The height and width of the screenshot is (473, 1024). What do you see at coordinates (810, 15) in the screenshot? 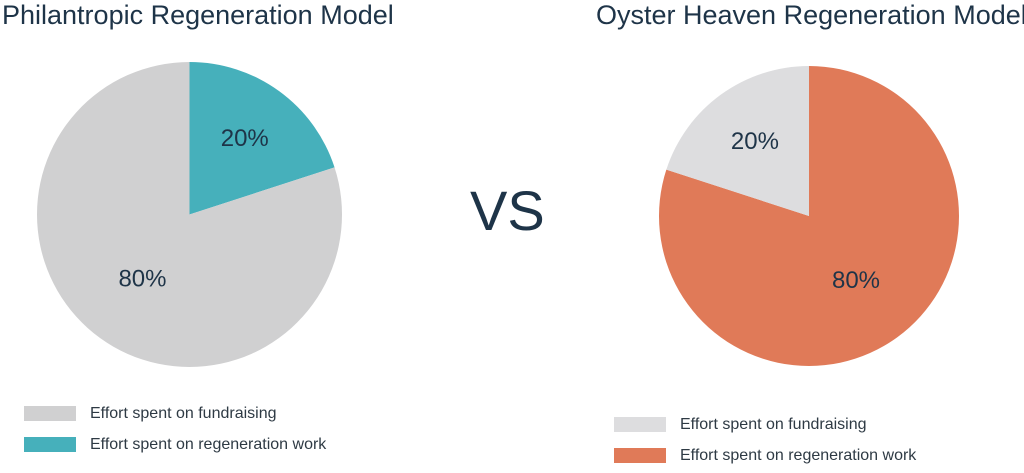
I see `right-chart-title: Oyster Heaven Regeneration Model` at bounding box center [810, 15].